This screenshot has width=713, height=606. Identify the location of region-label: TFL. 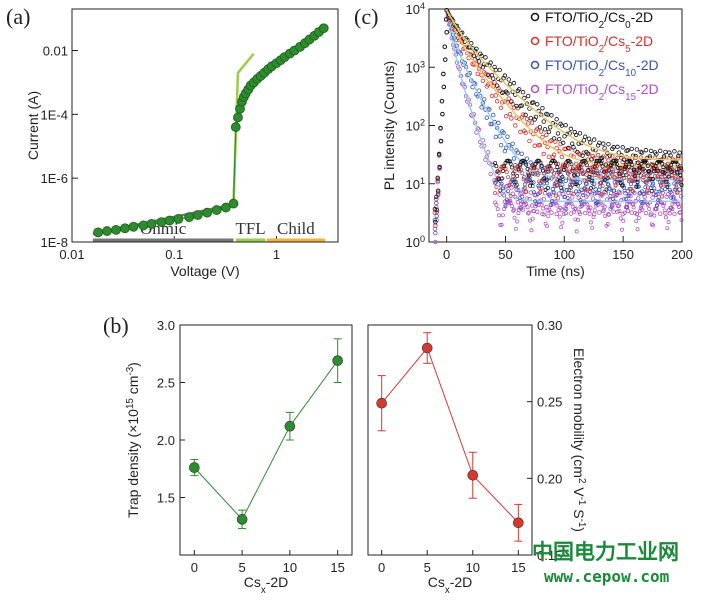
(250, 228).